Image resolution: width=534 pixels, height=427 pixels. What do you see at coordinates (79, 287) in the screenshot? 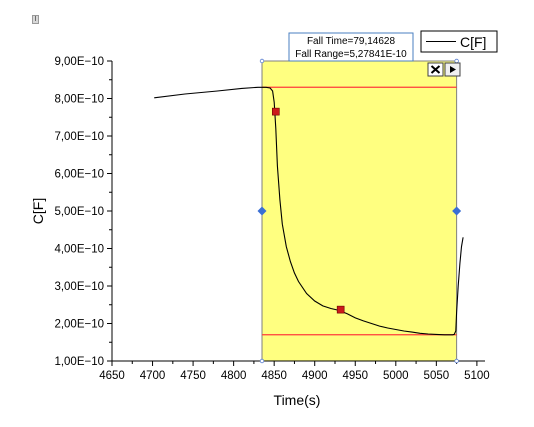
I see `y-tick-label: 3,00E−10` at bounding box center [79, 287].